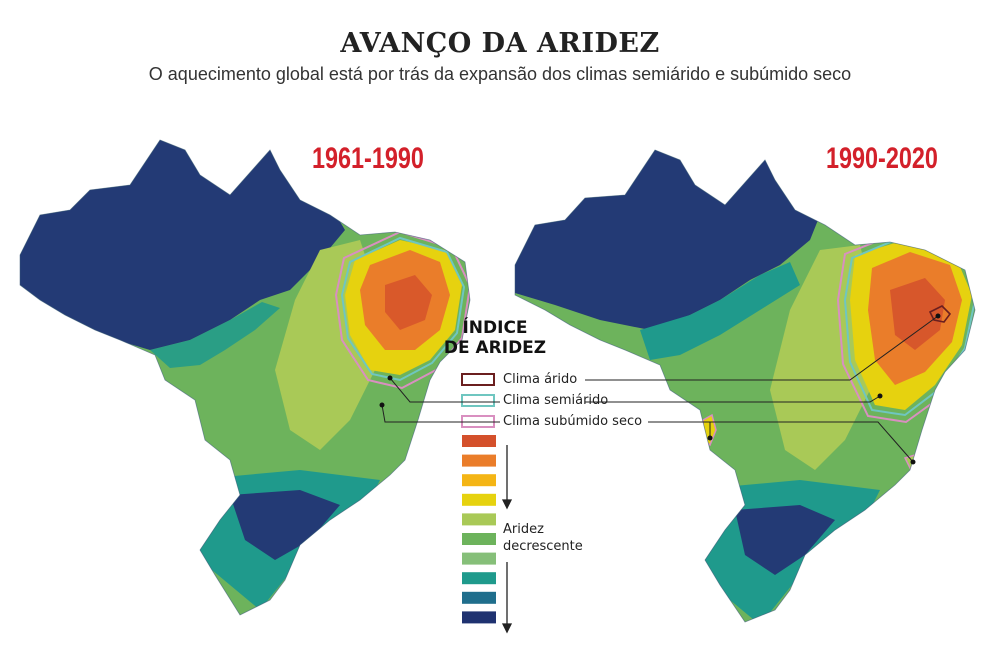 This screenshot has height=667, width=1000. Describe the element at coordinates (556, 400) in the screenshot. I see `legend-label-semiarido: Clima semiárido` at that location.